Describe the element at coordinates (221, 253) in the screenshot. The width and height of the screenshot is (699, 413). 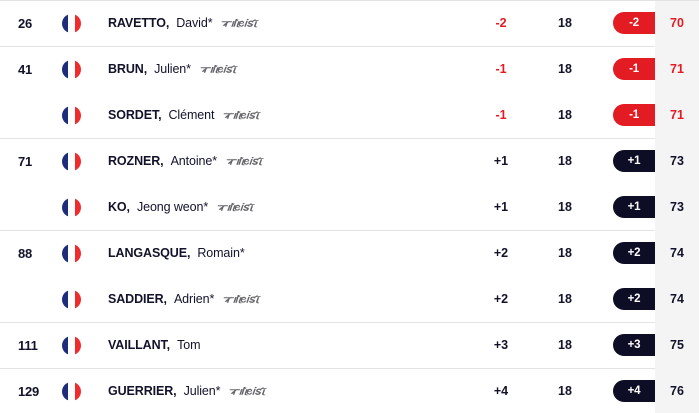
I see `player-first-name: Romain*` at that location.